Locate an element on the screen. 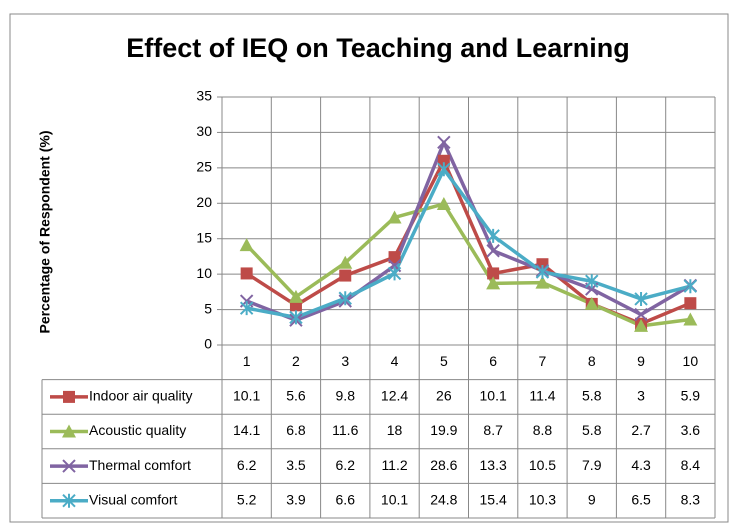  table-value: 18 is located at coordinates (395, 430).